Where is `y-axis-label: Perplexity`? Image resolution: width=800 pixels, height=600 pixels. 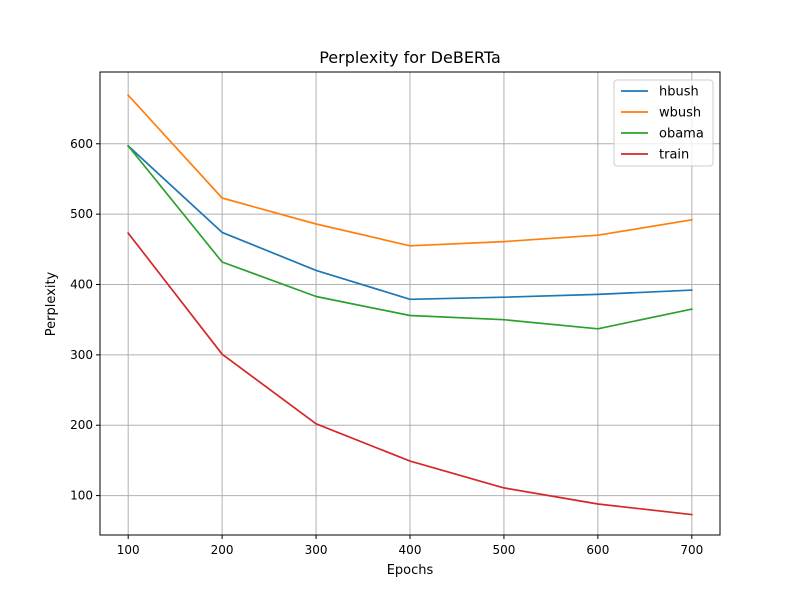
y-axis-label: Perplexity is located at coordinates (51, 303).